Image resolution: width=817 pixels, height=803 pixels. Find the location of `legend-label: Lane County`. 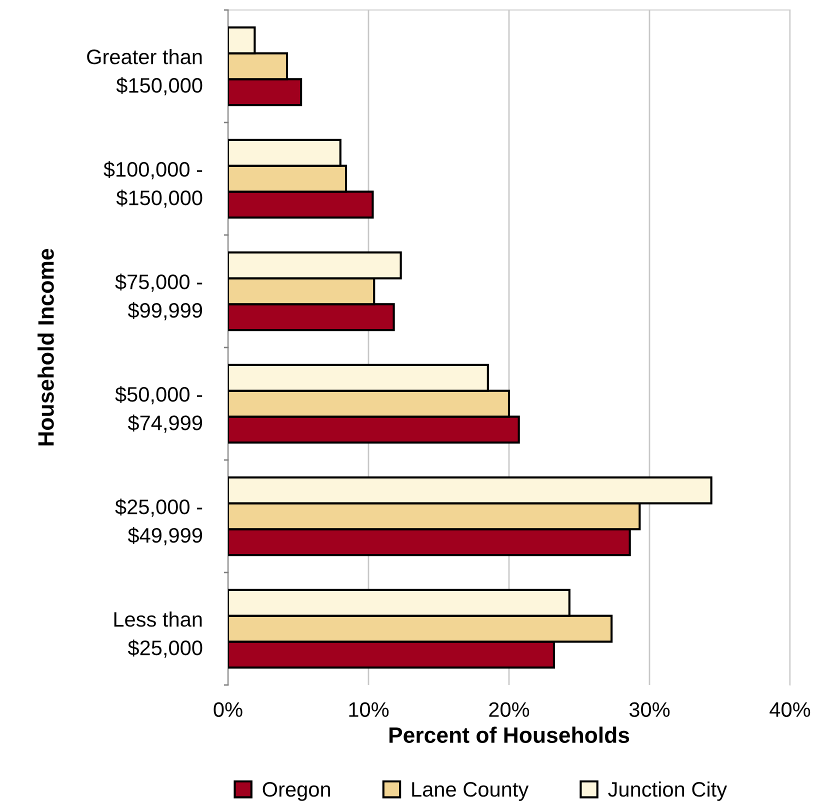

legend-label: Lane County is located at coordinates (470, 791).